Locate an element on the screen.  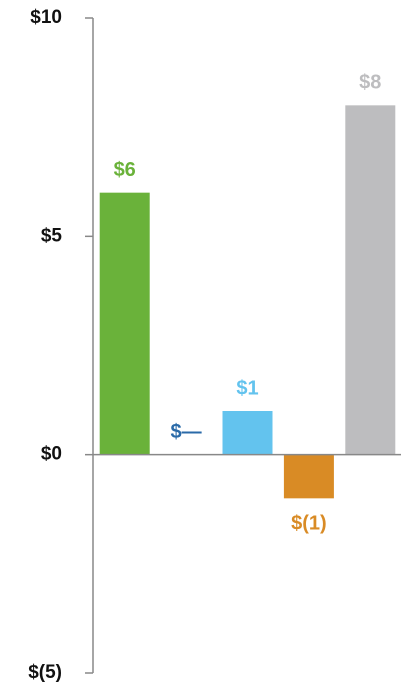
value-label: $6 is located at coordinates (125, 170).